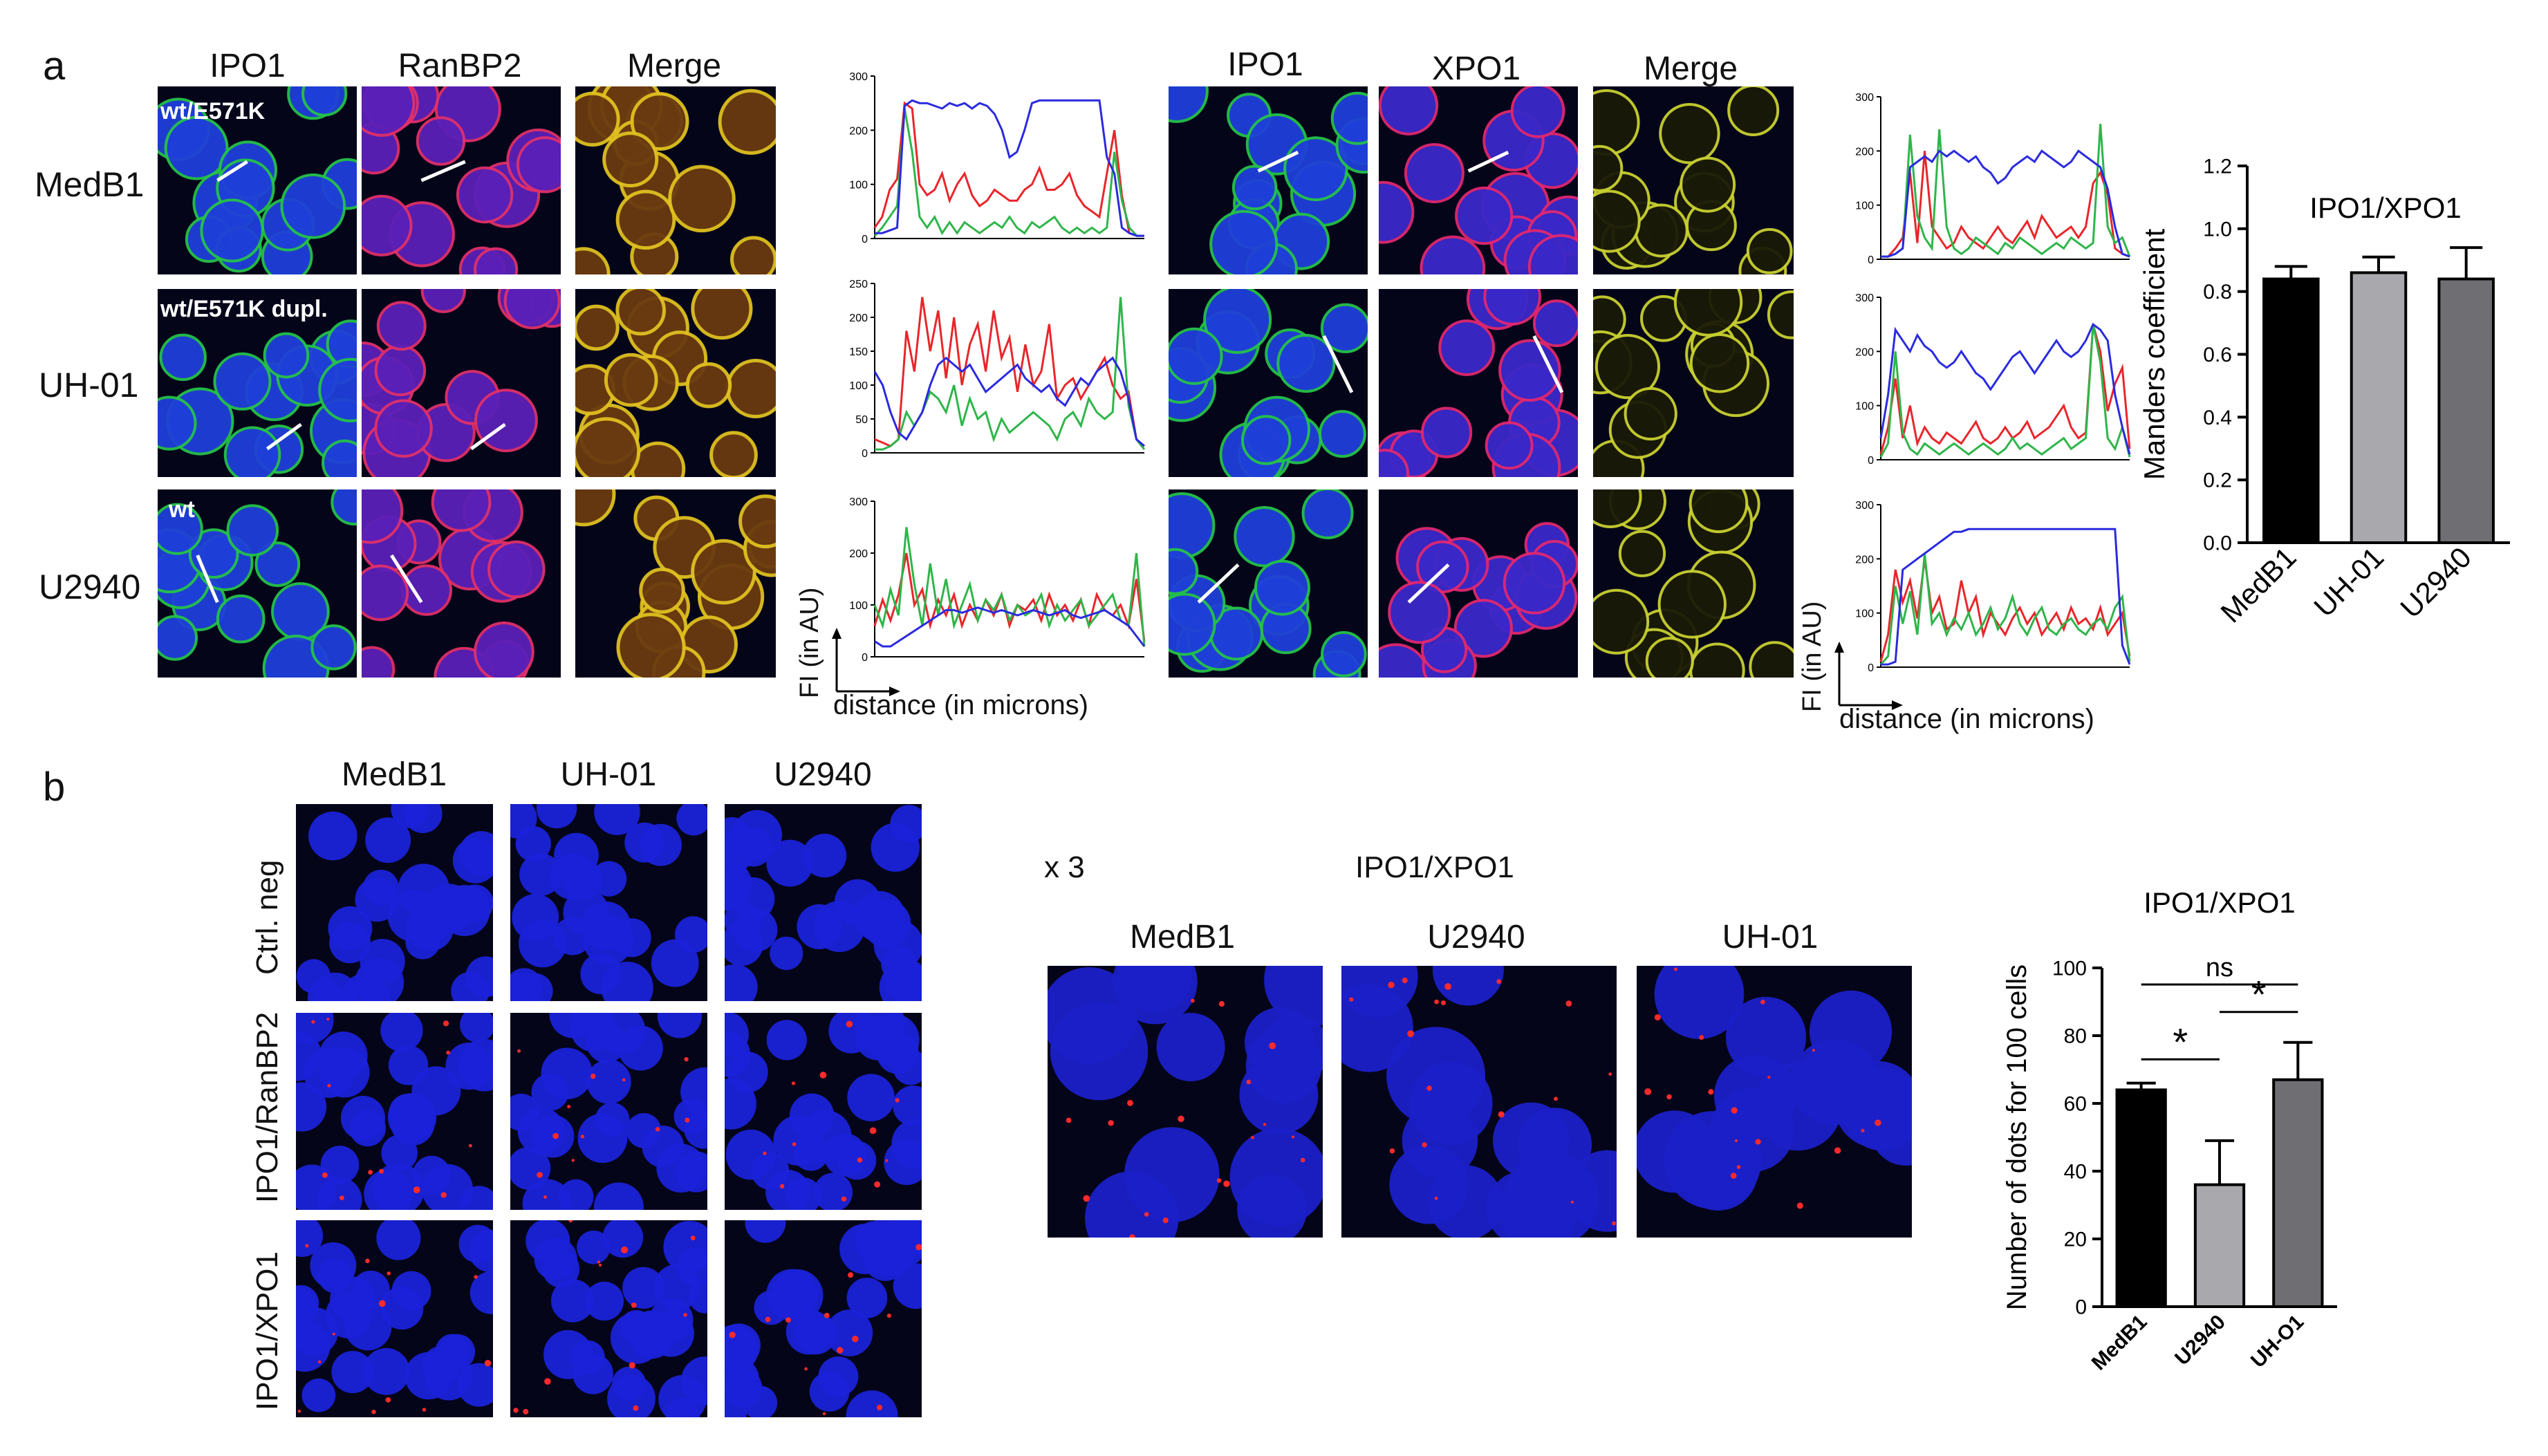 The height and width of the screenshot is (1456, 2548). I want to click on zoom-col-u2940: U2940, so click(1476, 937).